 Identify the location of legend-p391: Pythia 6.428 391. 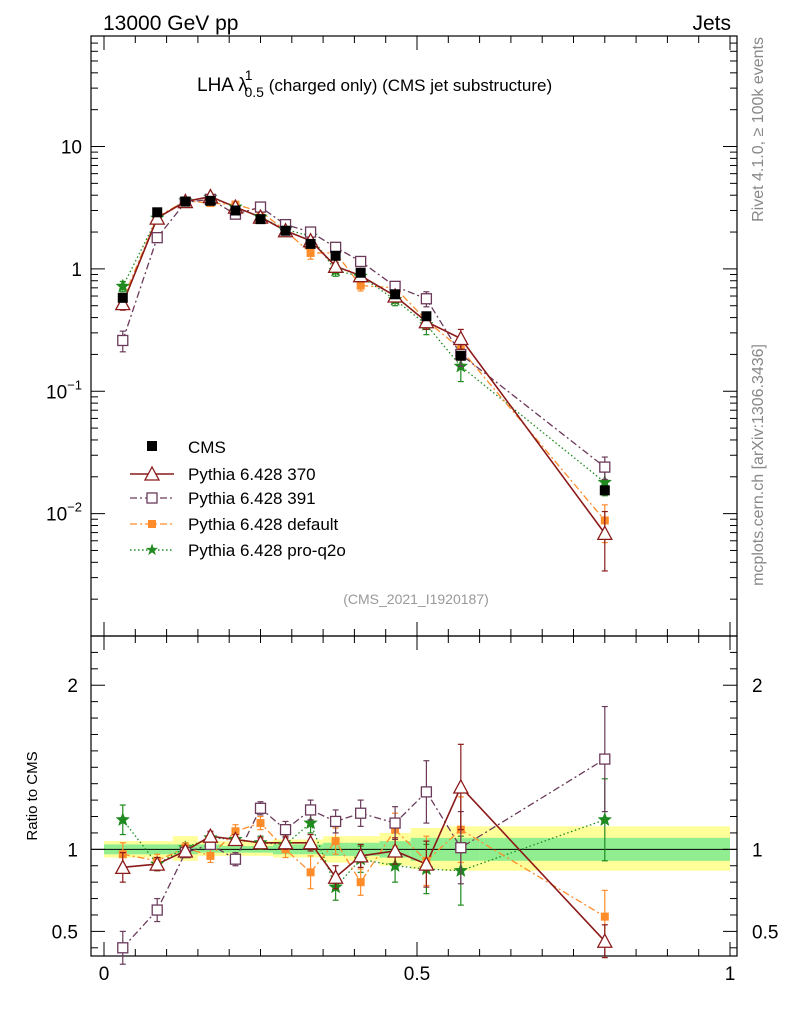
(223, 498).